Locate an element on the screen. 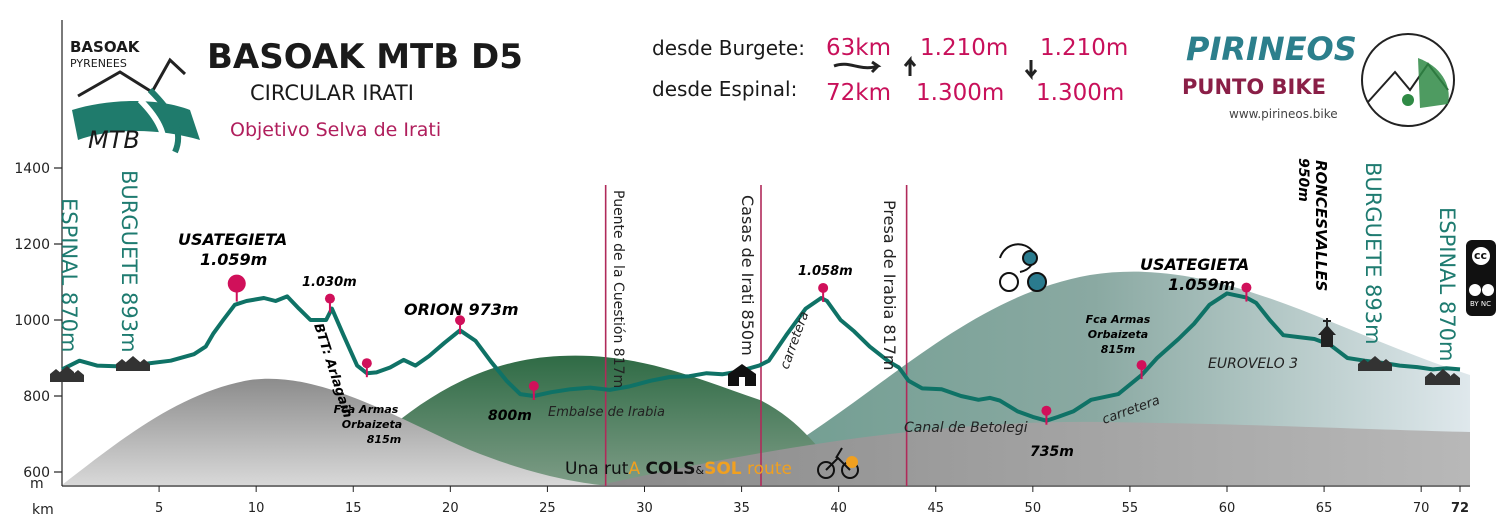 Image resolution: width=1500 pixels, height=528 pixels. x-tick-label: 60 is located at coordinates (1227, 508).